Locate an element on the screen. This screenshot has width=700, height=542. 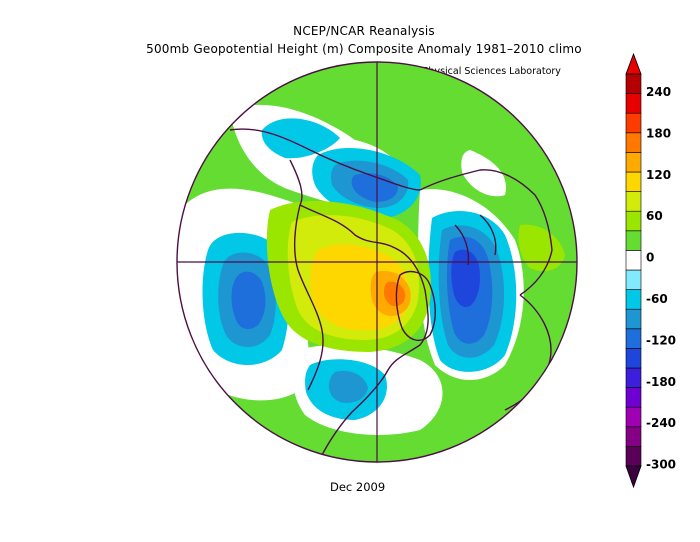
coastline-north-america is located at coordinates (361, 330).